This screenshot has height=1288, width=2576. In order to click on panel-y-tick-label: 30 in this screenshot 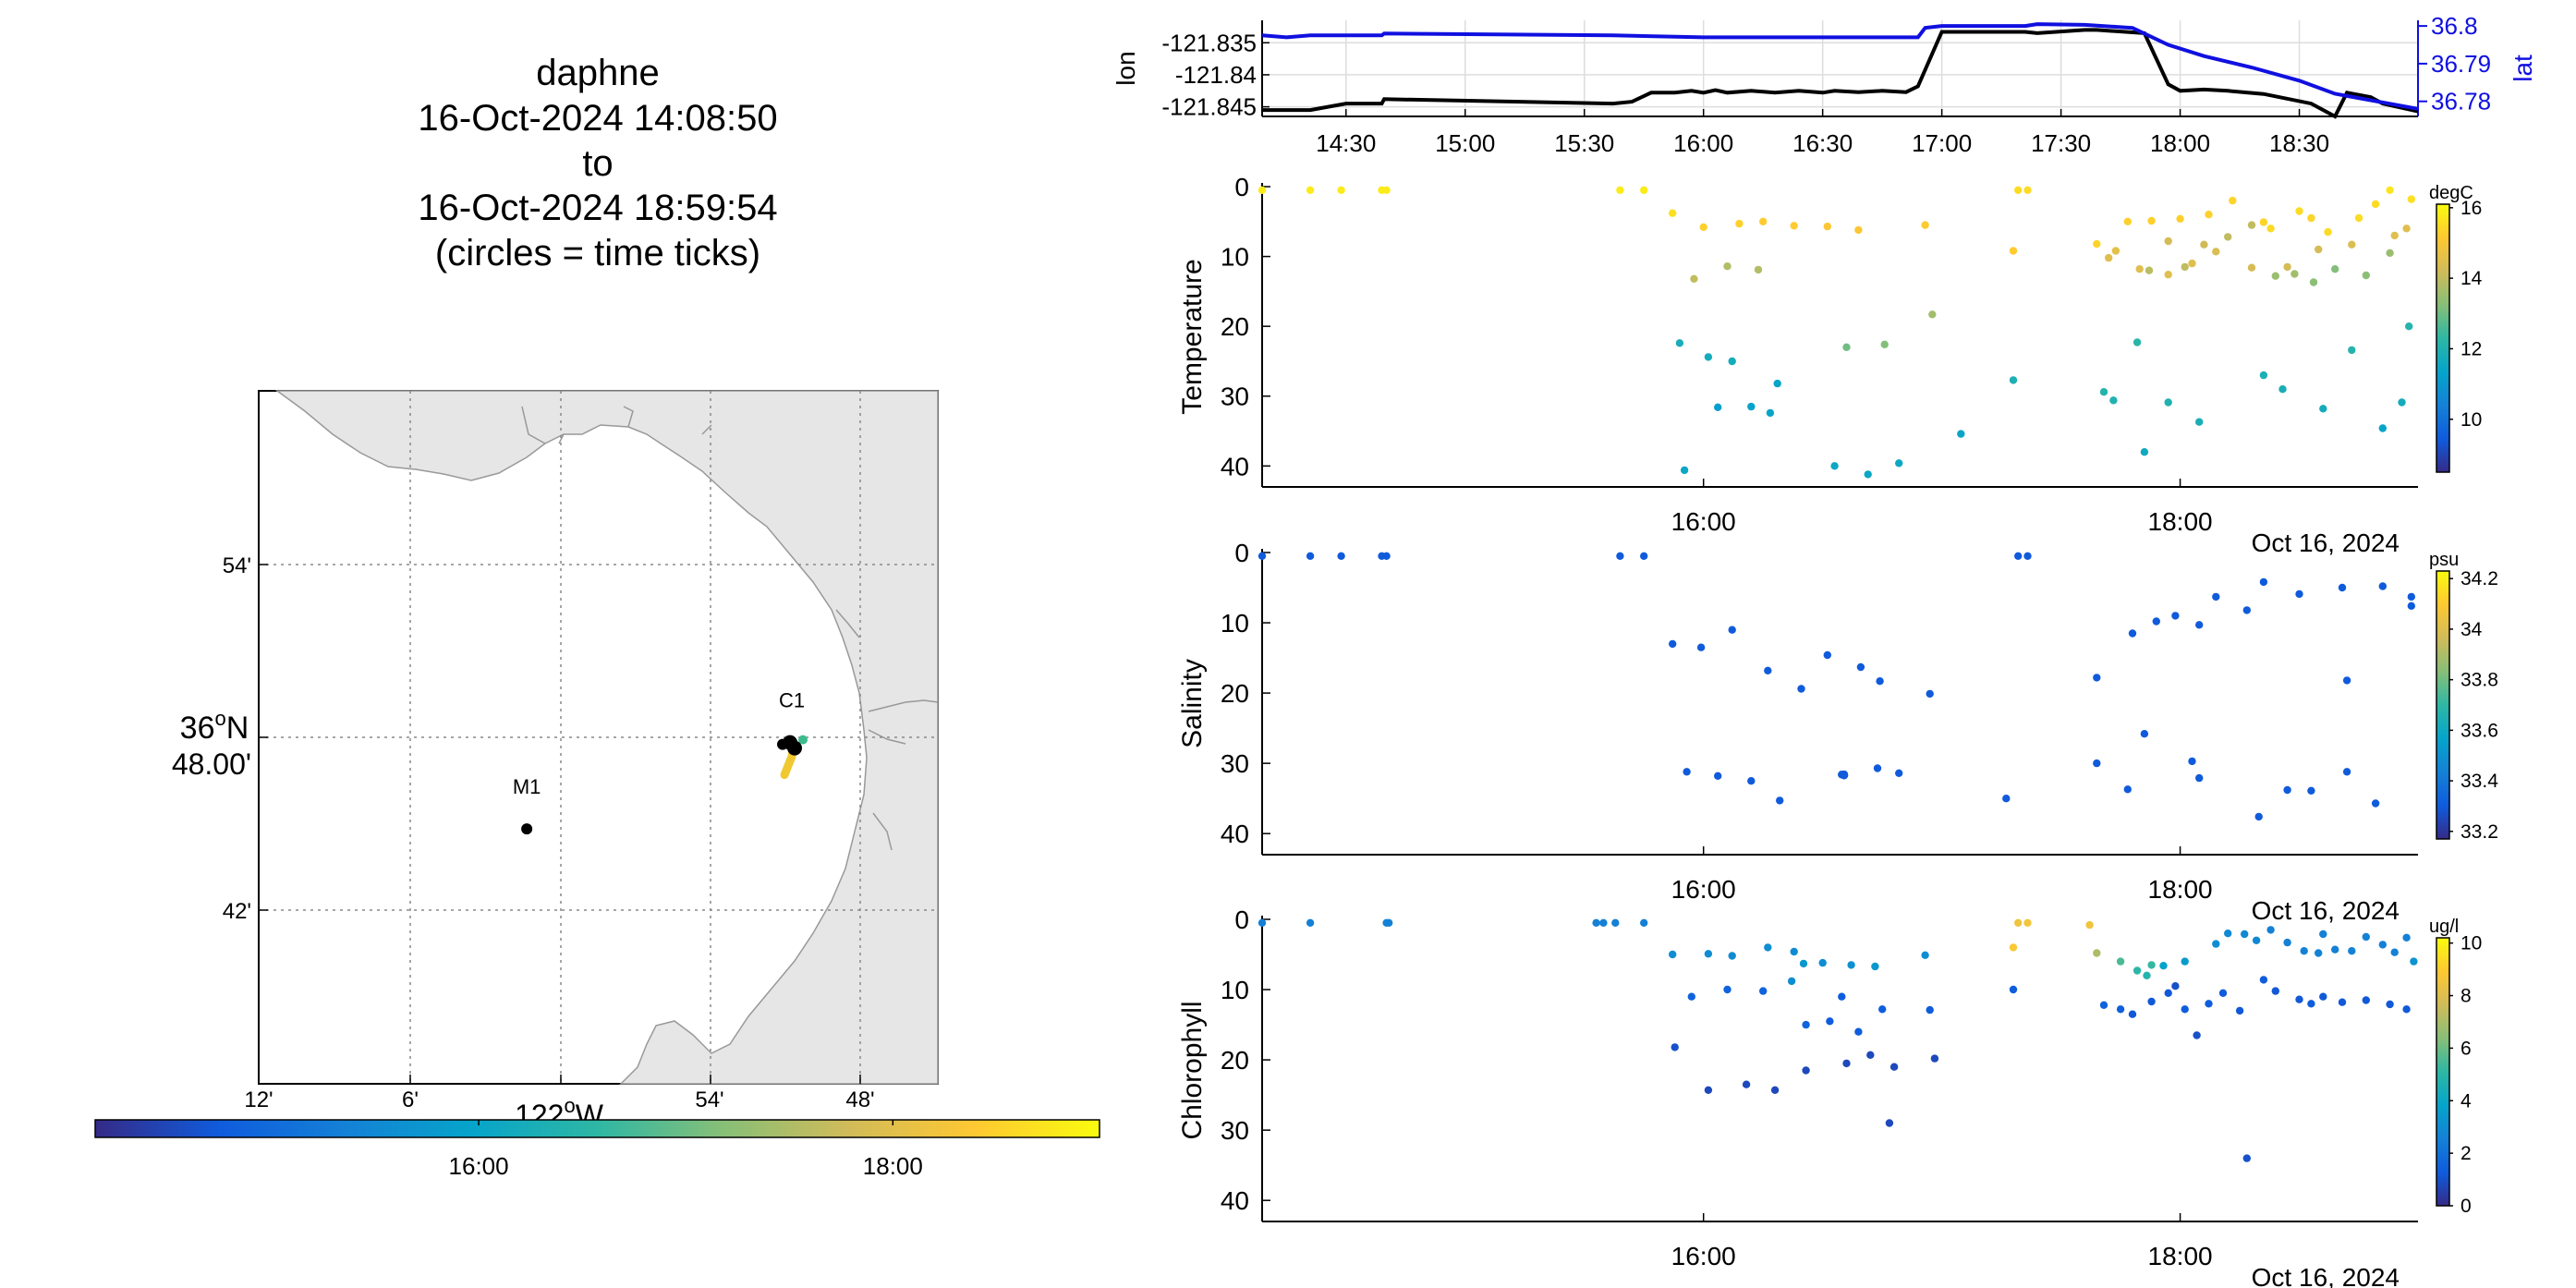, I will do `click(1235, 763)`.